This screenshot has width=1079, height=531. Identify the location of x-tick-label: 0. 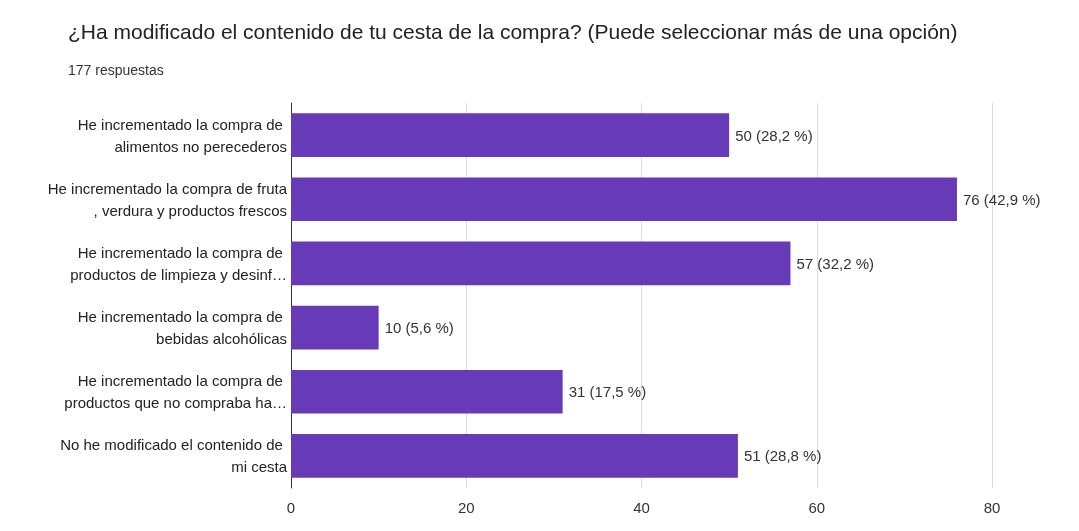
(291, 507).